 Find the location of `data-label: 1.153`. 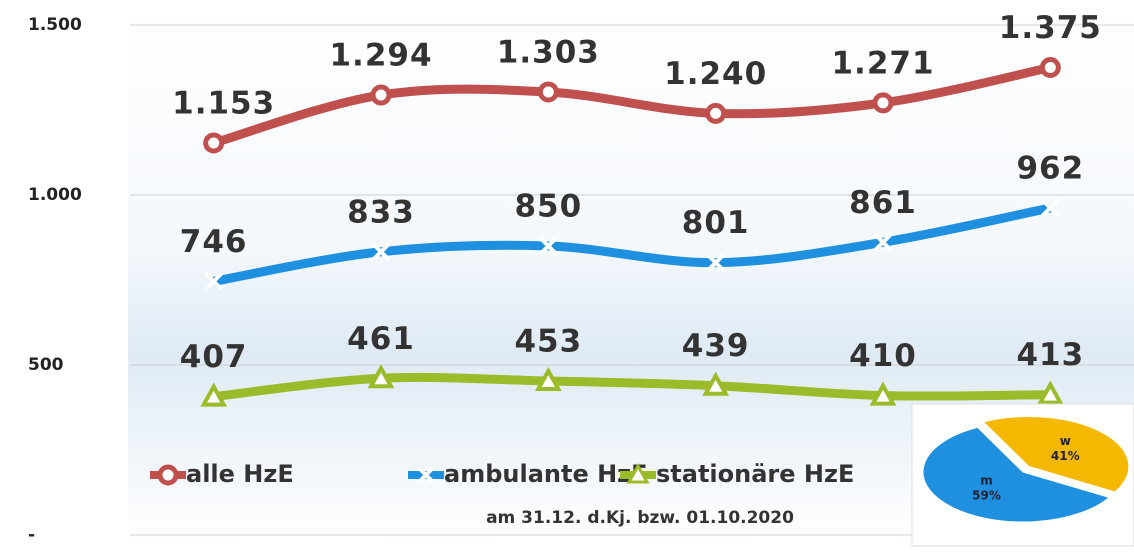

data-label: 1.153 is located at coordinates (223, 103).